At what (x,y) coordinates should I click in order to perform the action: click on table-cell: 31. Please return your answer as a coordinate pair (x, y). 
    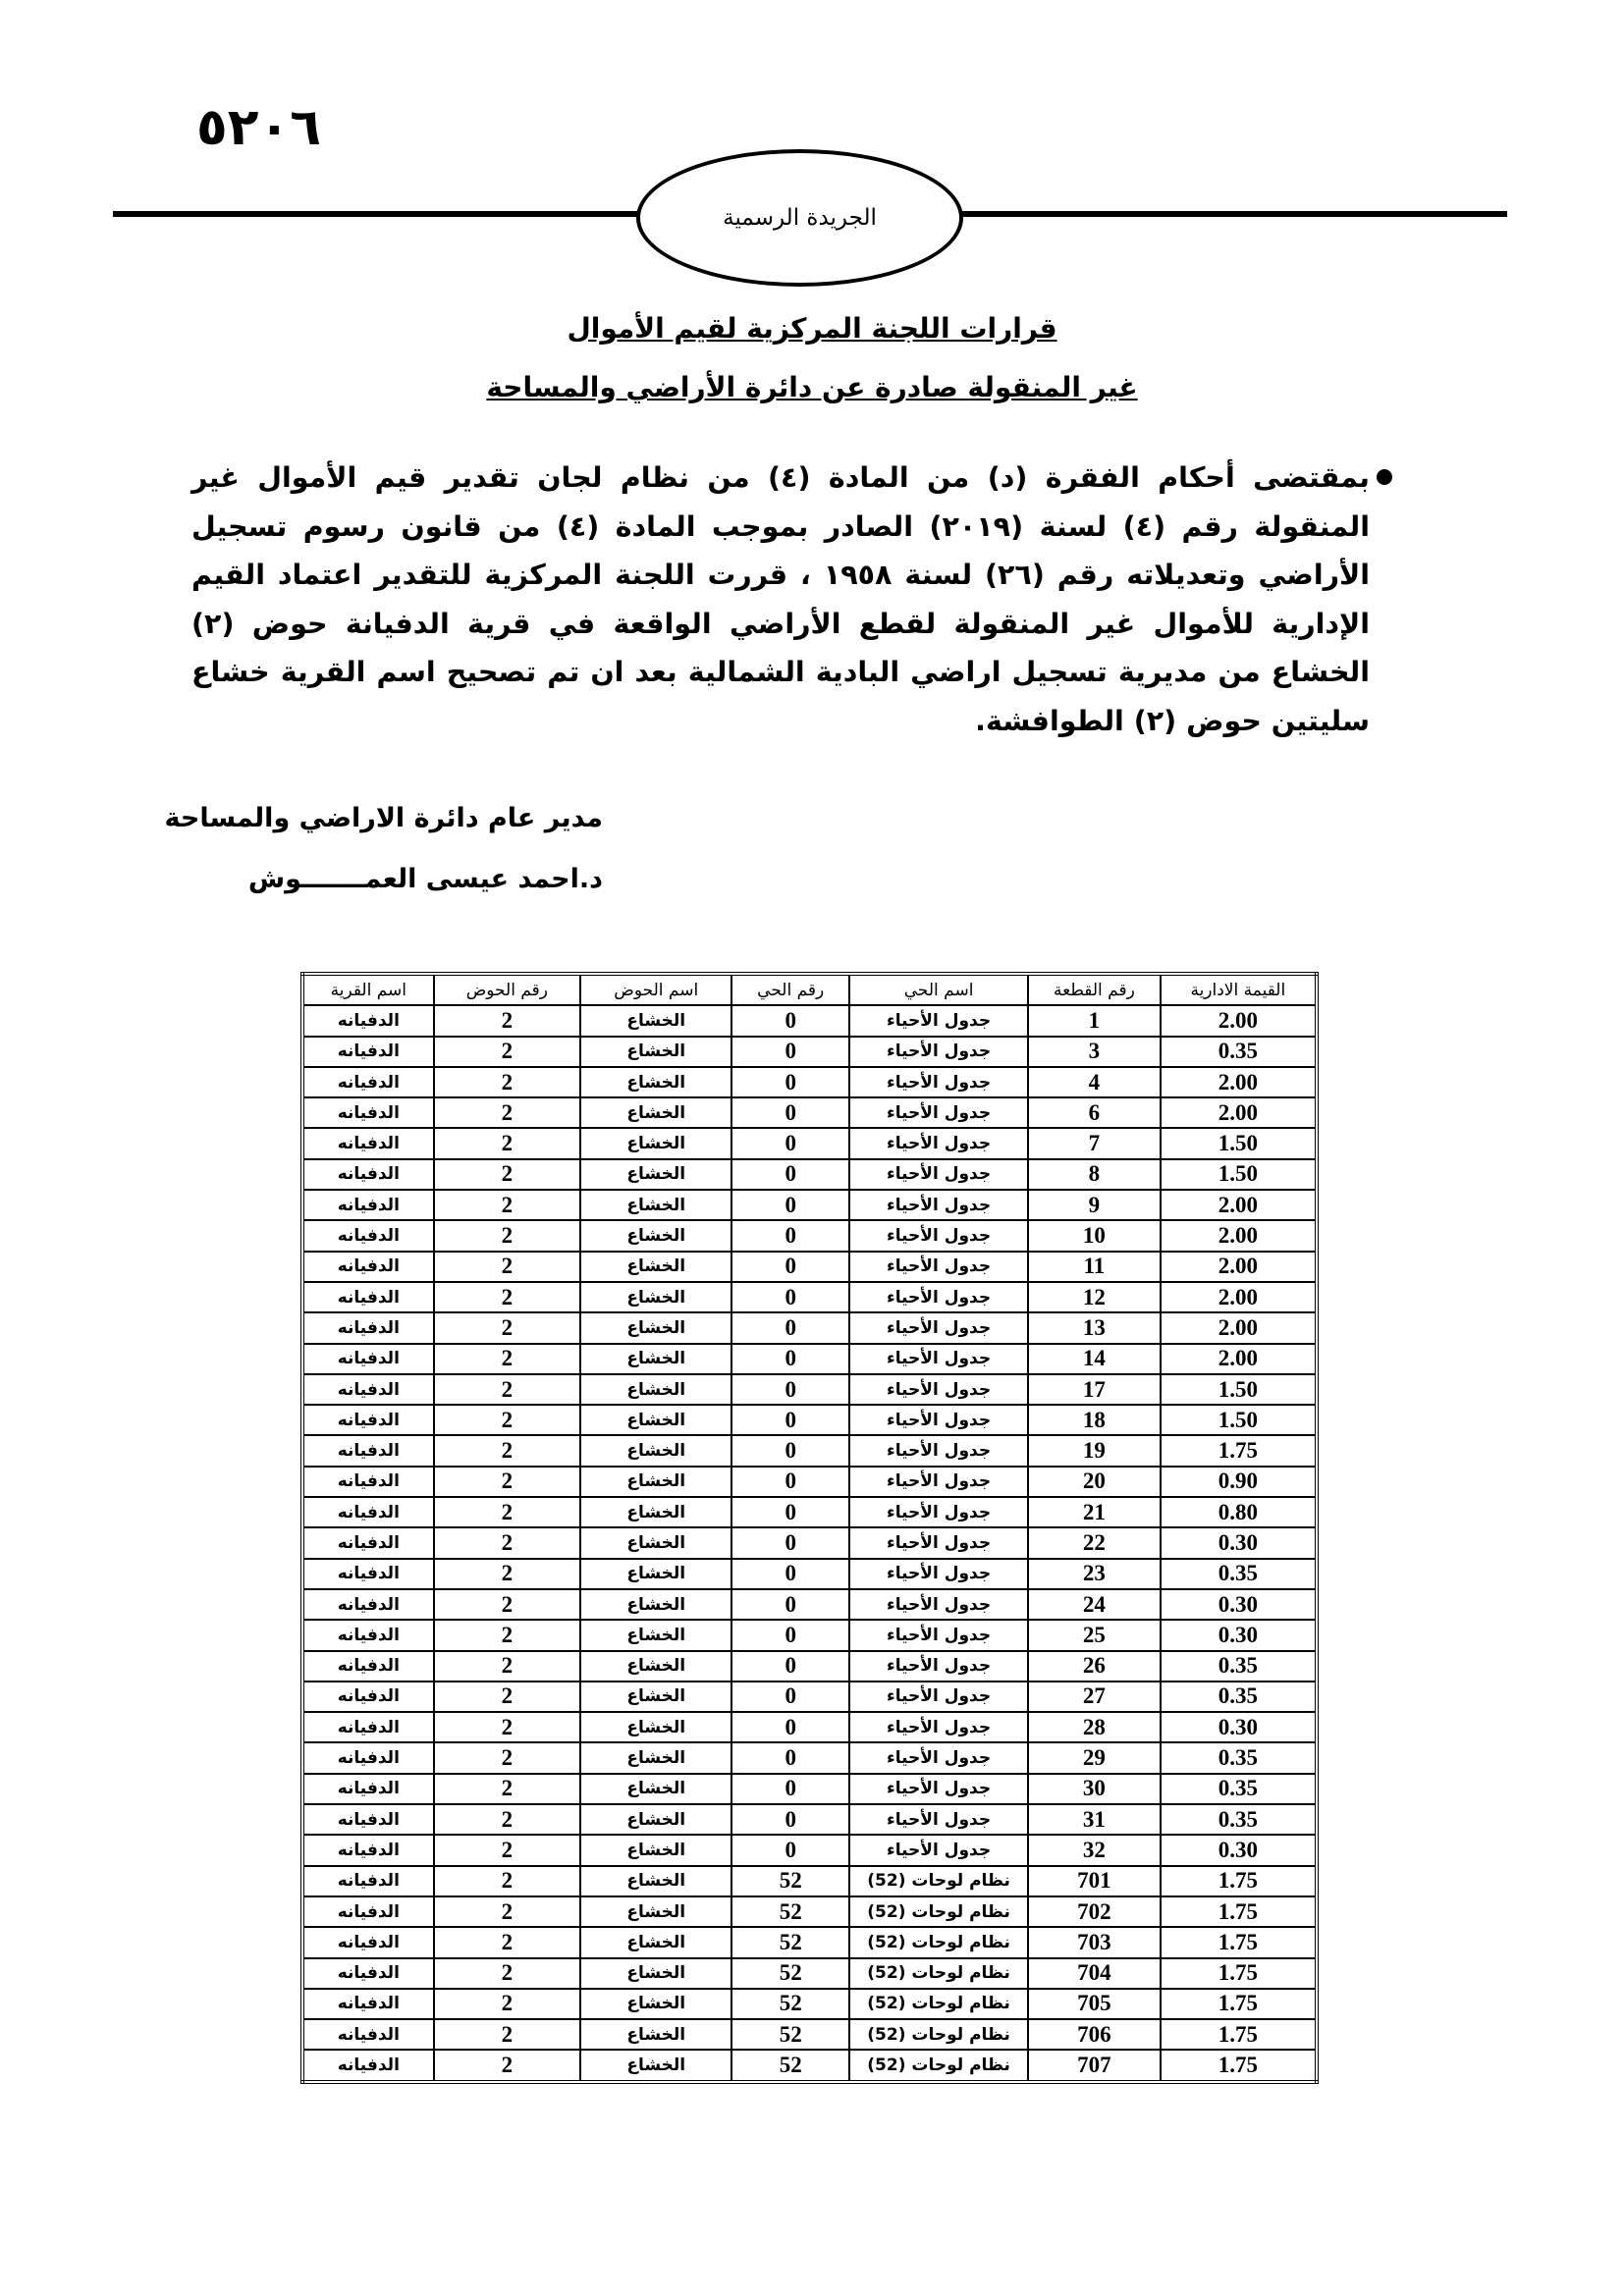
    Looking at the image, I should click on (1094, 1820).